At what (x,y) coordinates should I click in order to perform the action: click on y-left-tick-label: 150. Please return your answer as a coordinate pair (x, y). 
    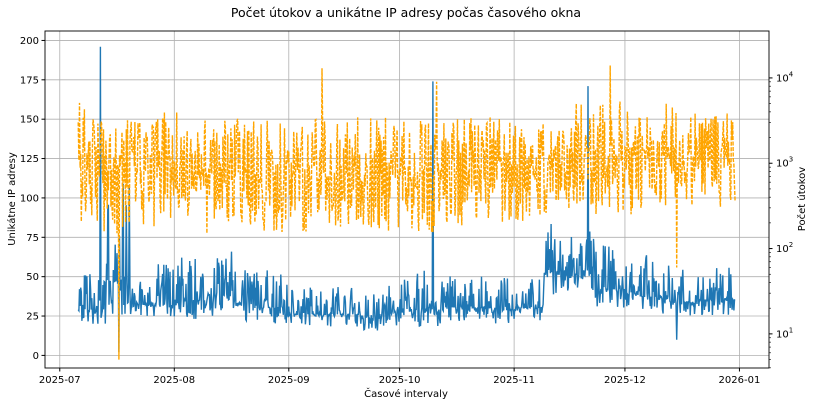
    Looking at the image, I should click on (29, 120).